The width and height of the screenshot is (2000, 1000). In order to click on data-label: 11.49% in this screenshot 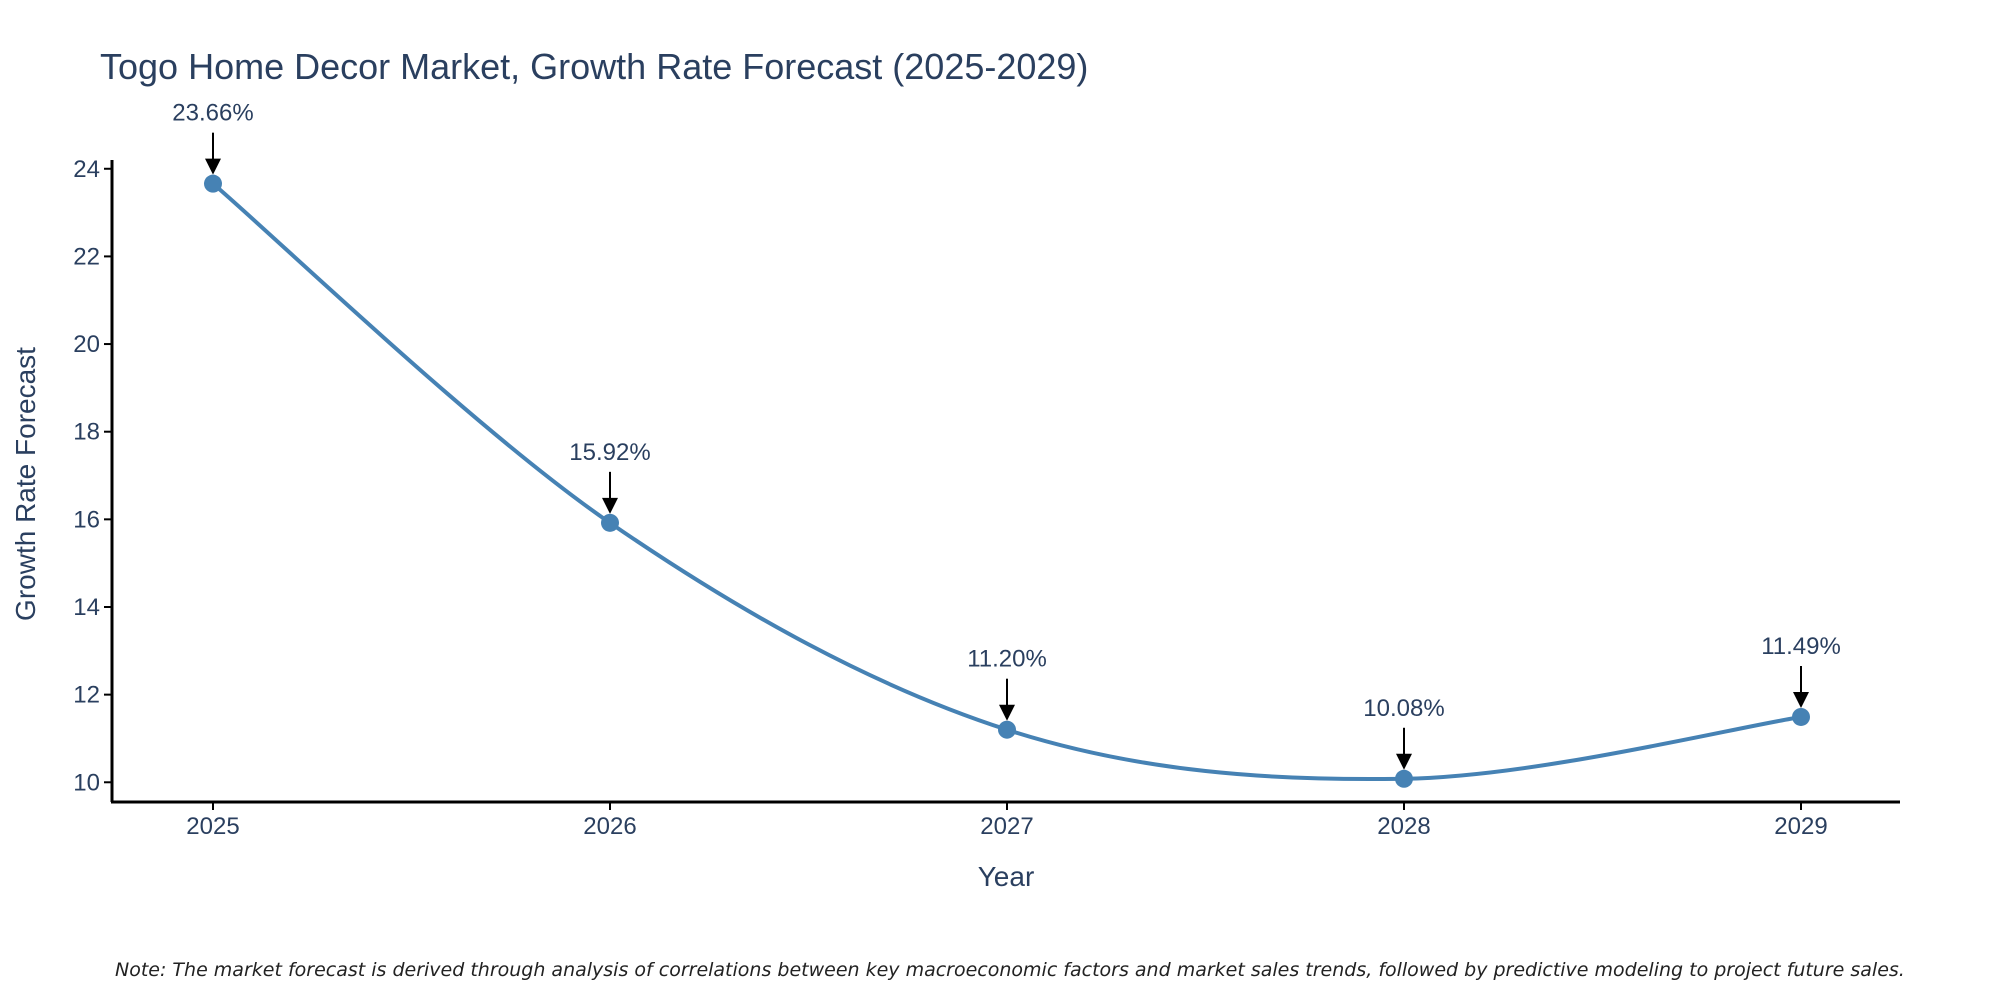, I will do `click(1801, 646)`.